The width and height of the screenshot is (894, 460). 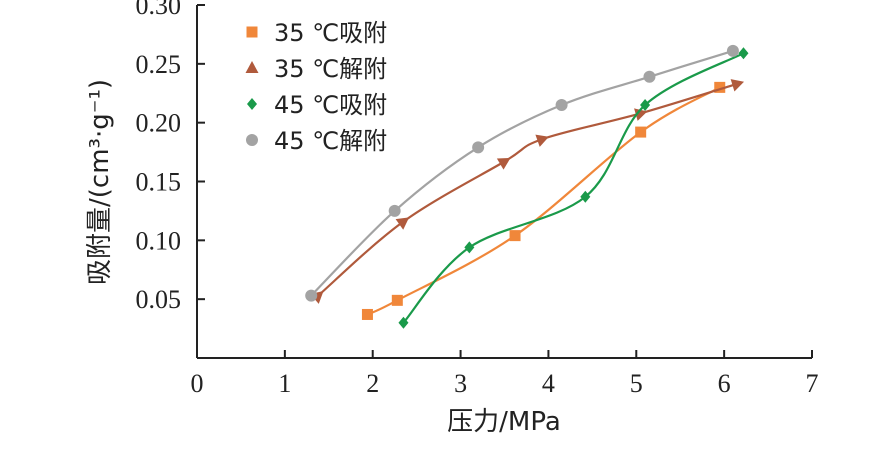 What do you see at coordinates (330, 69) in the screenshot?
I see `legend-label: 35 ℃解附` at bounding box center [330, 69].